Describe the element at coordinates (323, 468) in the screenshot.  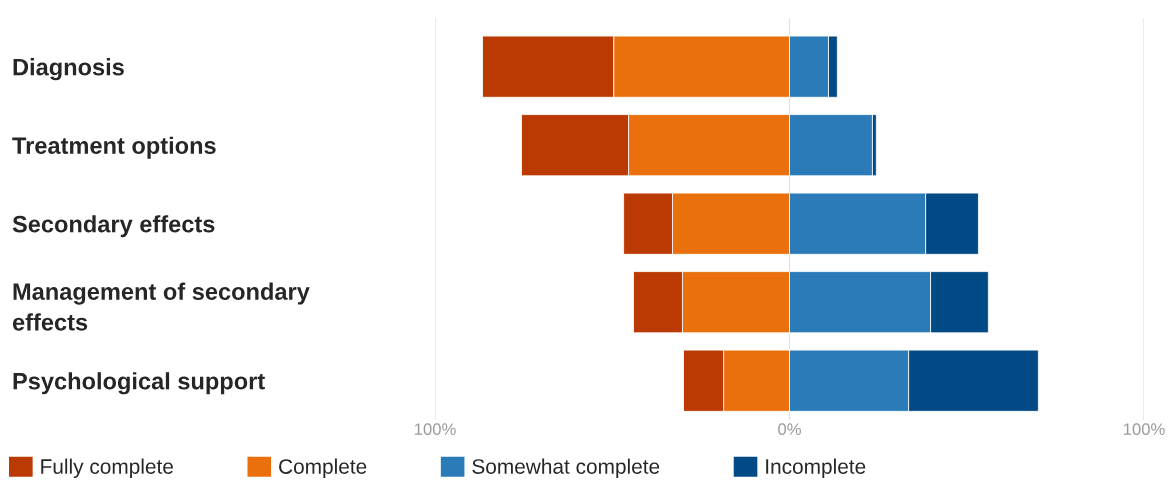
I see `legend-label: Complete` at that location.